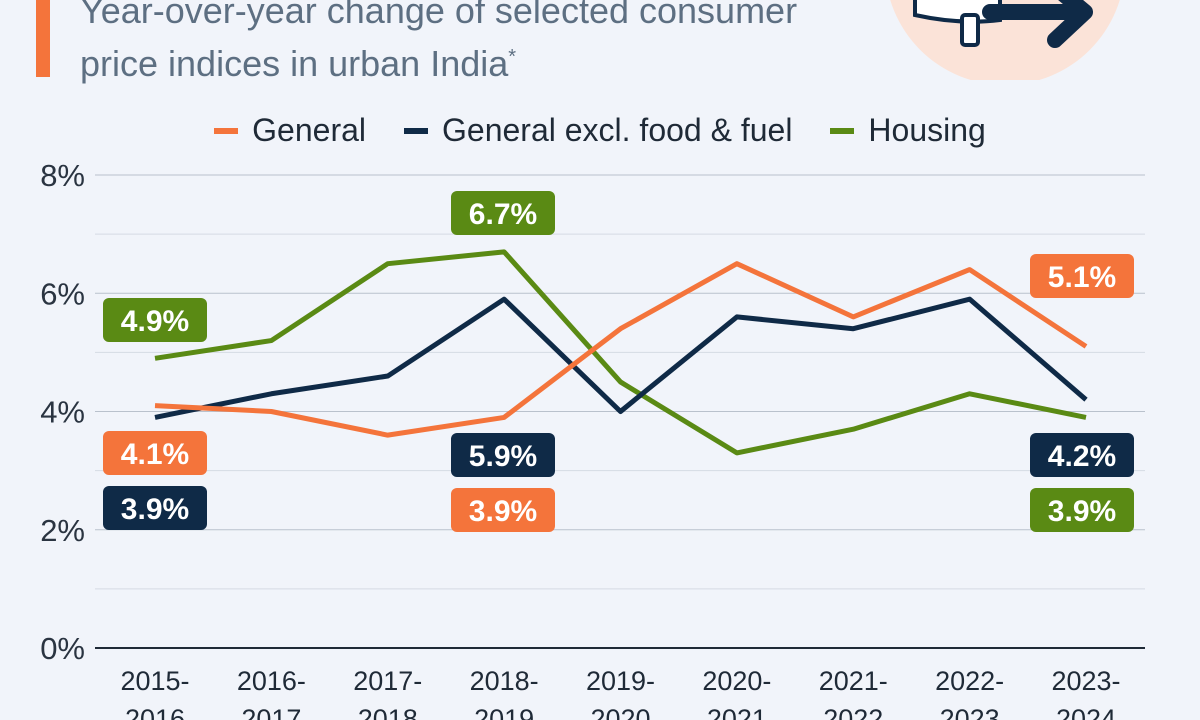 The height and width of the screenshot is (720, 1200). Describe the element at coordinates (504, 712) in the screenshot. I see `x-tick-label: 2019` at that location.